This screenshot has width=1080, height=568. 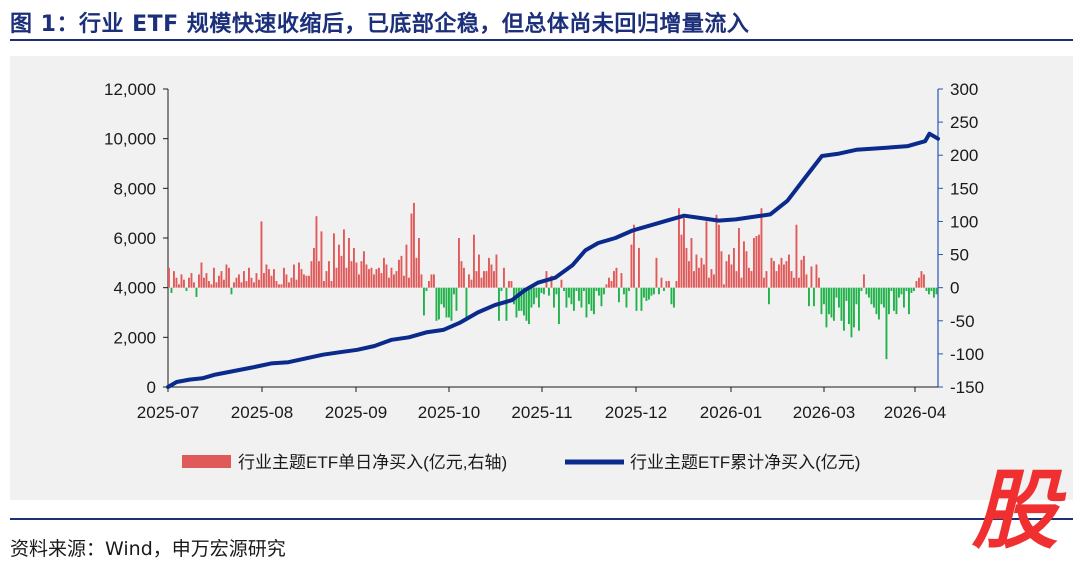 I want to click on title-rule, so click(x=541, y=40).